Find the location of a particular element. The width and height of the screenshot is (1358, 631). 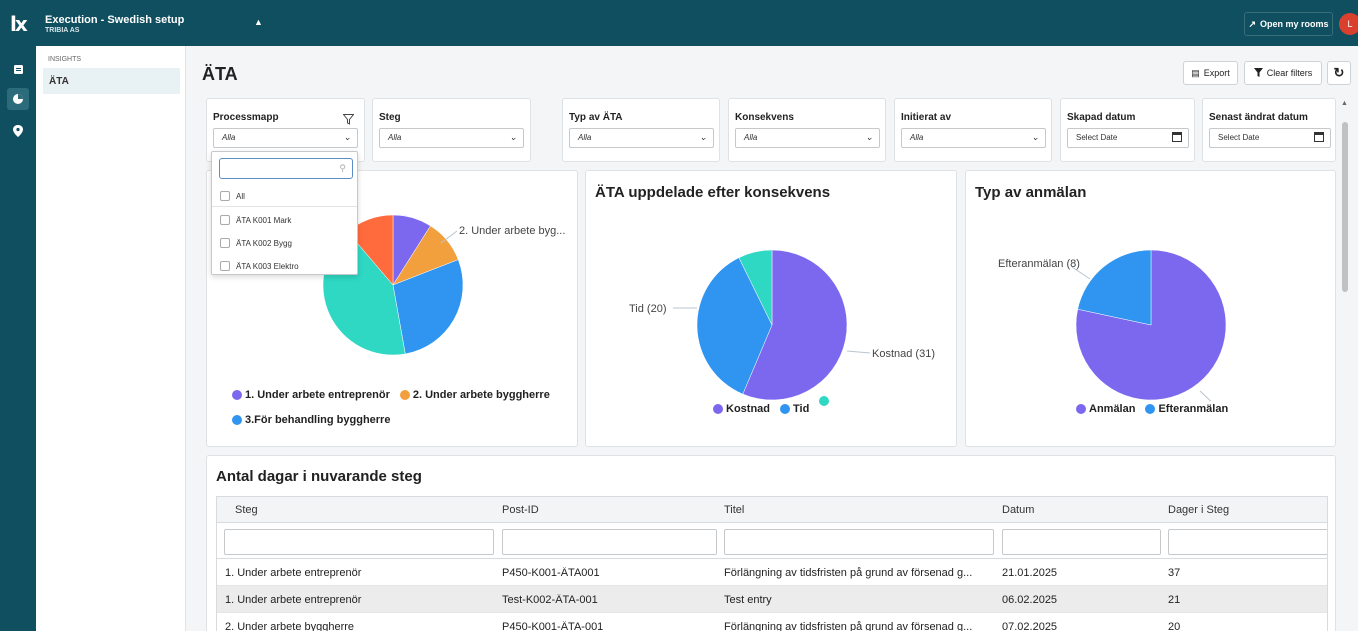

refresh-button: ↻ is located at coordinates (1339, 73).